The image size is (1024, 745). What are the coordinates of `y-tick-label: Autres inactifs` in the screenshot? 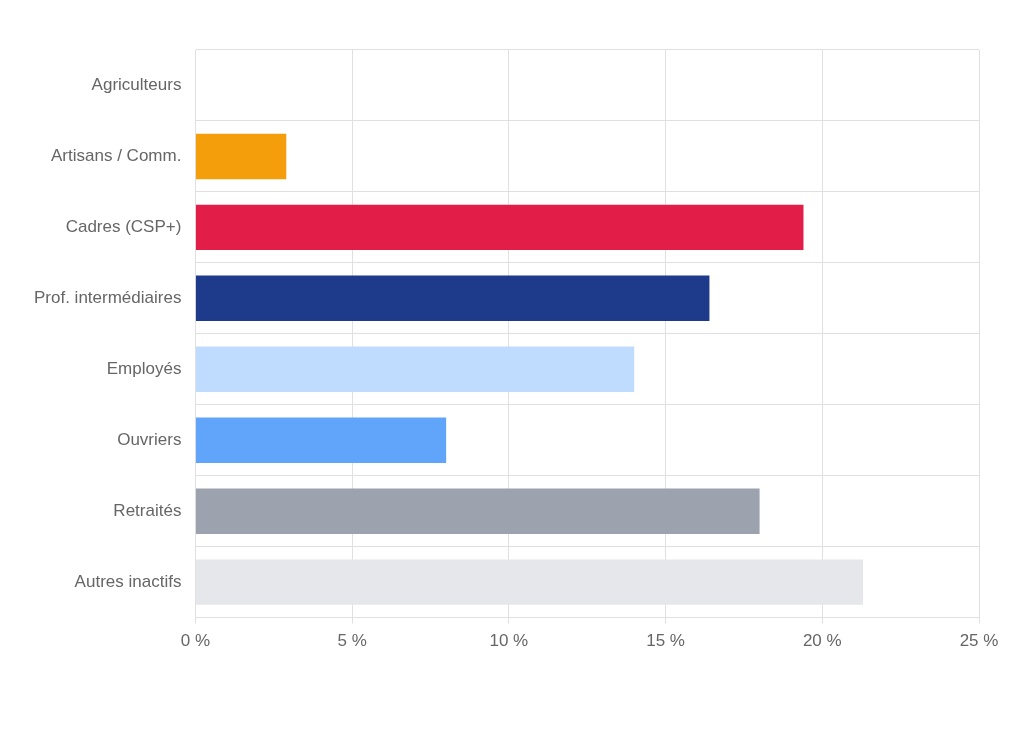 It's located at (128, 581).